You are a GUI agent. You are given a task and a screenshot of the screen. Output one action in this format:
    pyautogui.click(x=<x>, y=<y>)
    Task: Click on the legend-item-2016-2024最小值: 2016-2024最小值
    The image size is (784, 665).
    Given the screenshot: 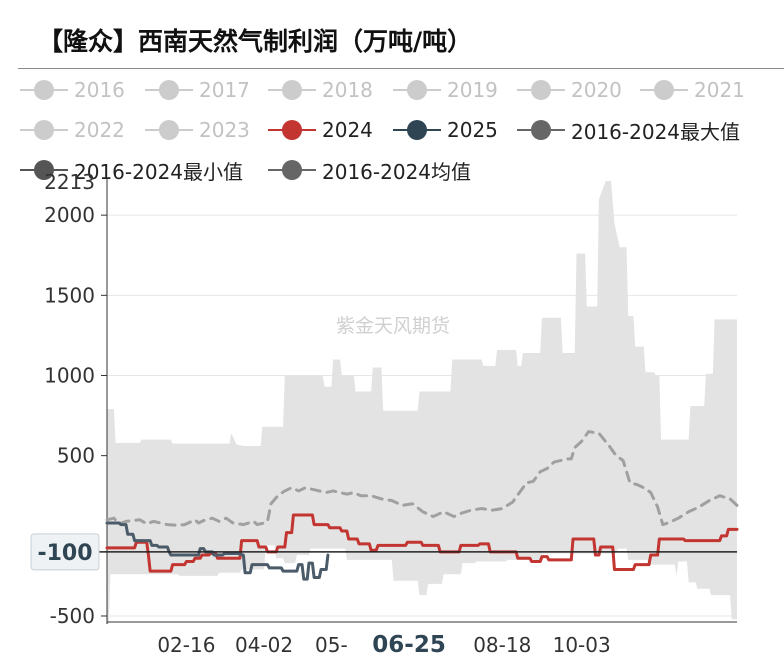 What is the action you would take?
    pyautogui.click(x=131, y=170)
    